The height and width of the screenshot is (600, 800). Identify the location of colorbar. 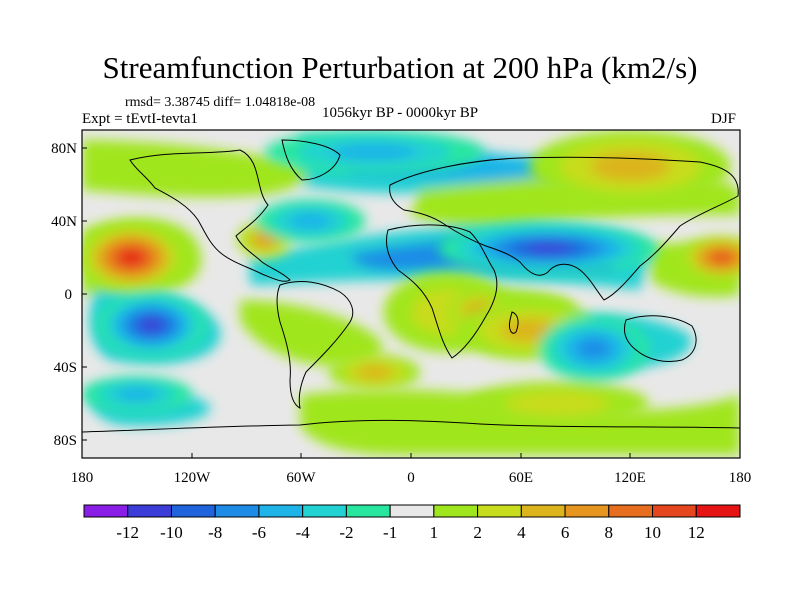
(412, 511).